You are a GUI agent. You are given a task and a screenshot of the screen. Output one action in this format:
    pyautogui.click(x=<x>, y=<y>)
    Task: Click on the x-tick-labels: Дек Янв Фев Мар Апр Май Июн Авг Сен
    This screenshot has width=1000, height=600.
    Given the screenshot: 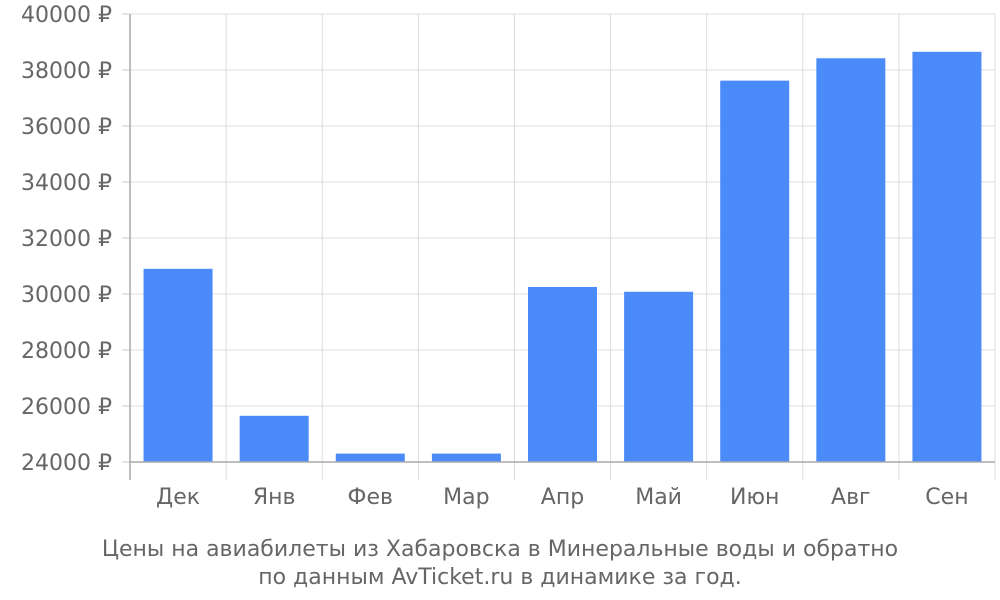 What is the action you would take?
    pyautogui.click(x=562, y=497)
    